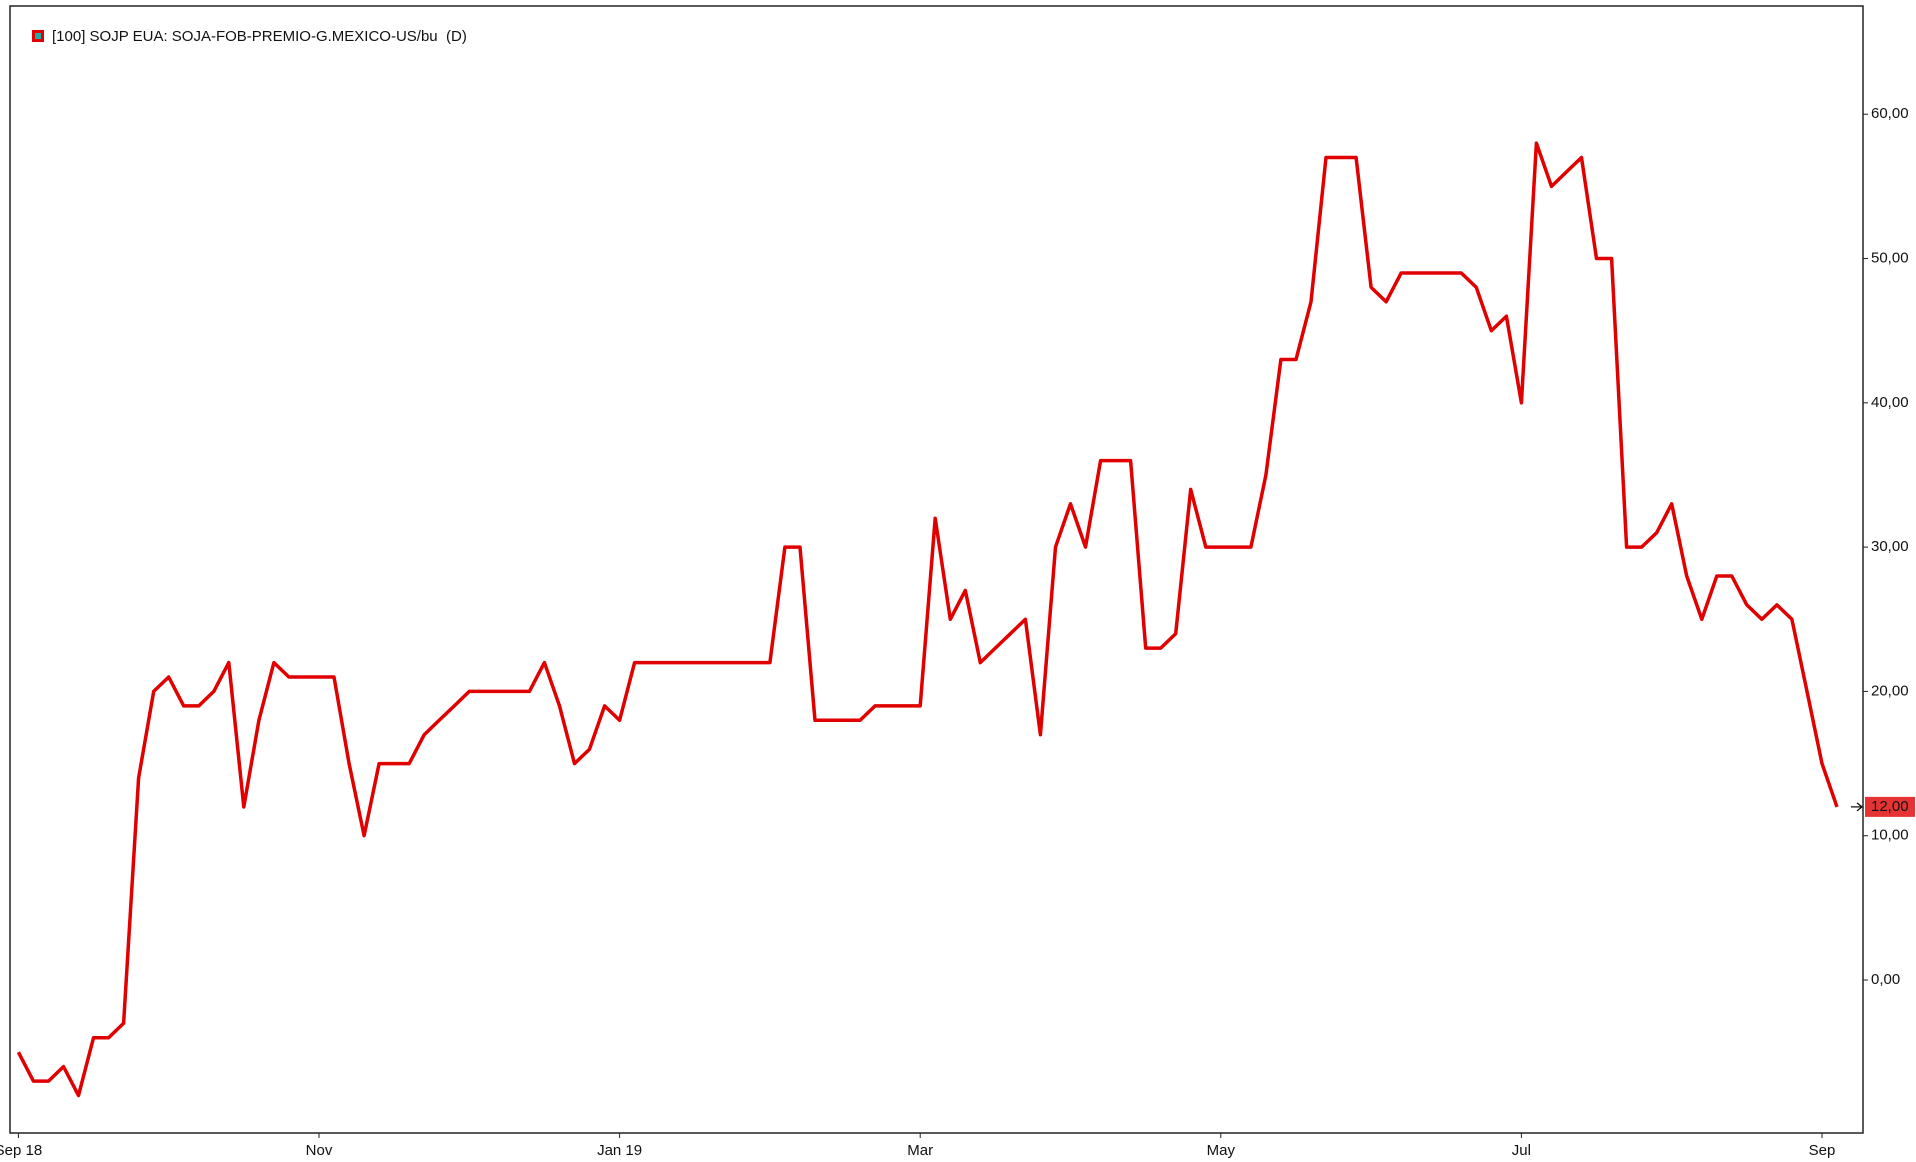 The image size is (1916, 1162). What do you see at coordinates (1521, 1150) in the screenshot?
I see `x-tick-label: Jul` at bounding box center [1521, 1150].